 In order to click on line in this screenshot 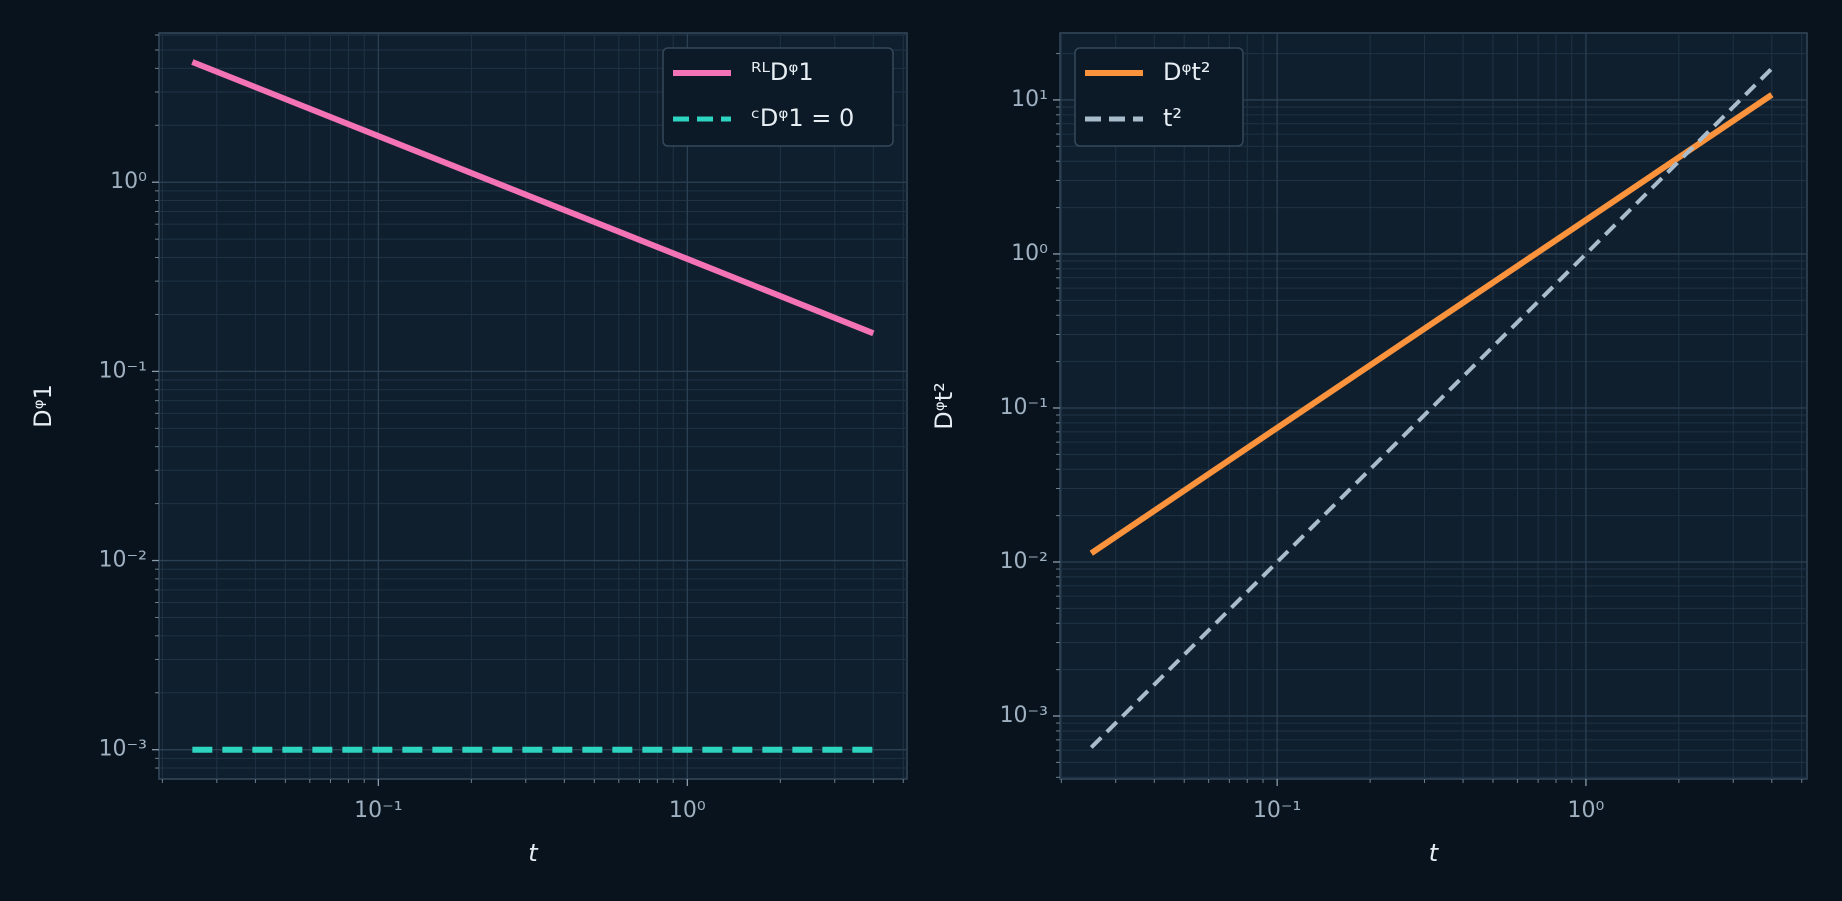, I will do `click(533, 198)`.